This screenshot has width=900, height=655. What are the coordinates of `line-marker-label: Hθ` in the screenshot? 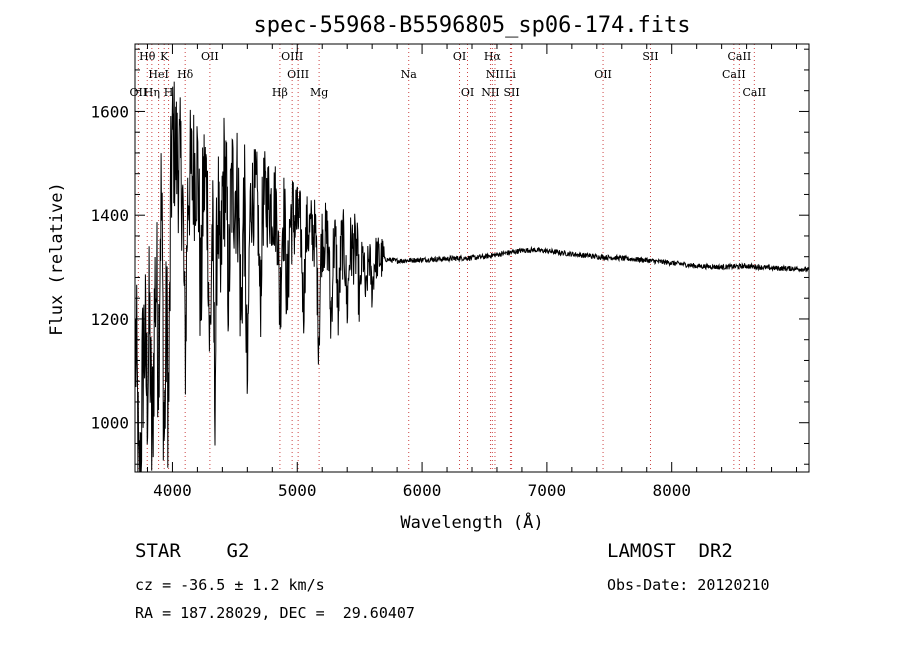 It's located at (147, 56).